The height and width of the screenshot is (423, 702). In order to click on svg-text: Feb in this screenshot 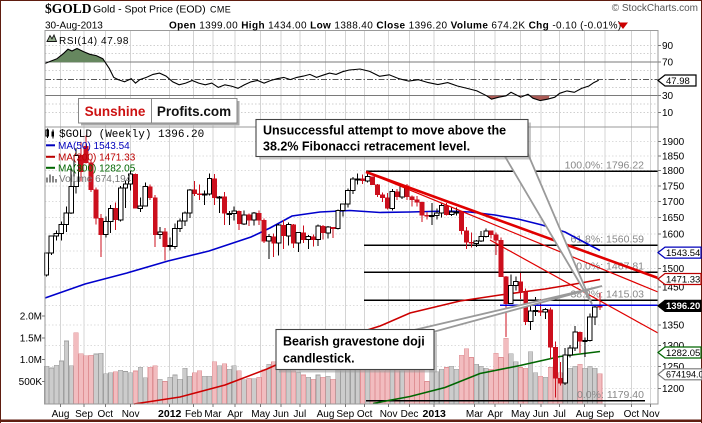, I will do `click(194, 414)`.